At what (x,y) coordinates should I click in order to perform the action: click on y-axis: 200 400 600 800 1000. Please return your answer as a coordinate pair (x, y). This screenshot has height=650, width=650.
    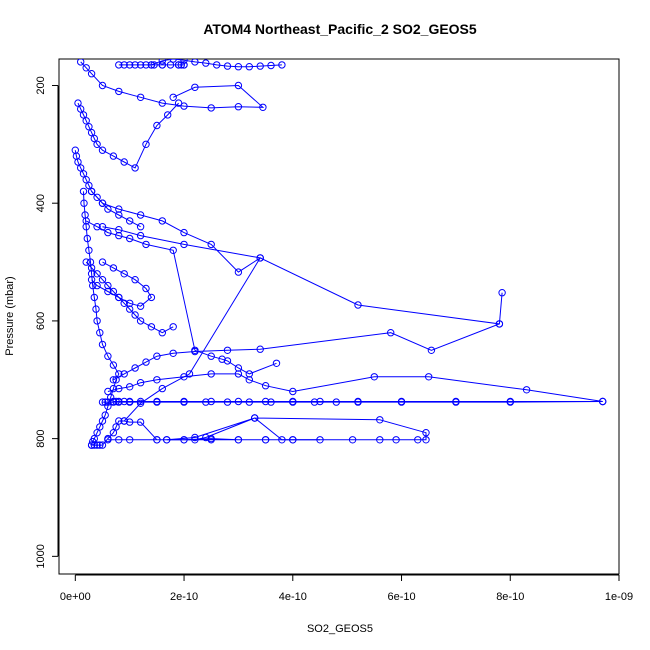
    Looking at the image, I should click on (47, 322).